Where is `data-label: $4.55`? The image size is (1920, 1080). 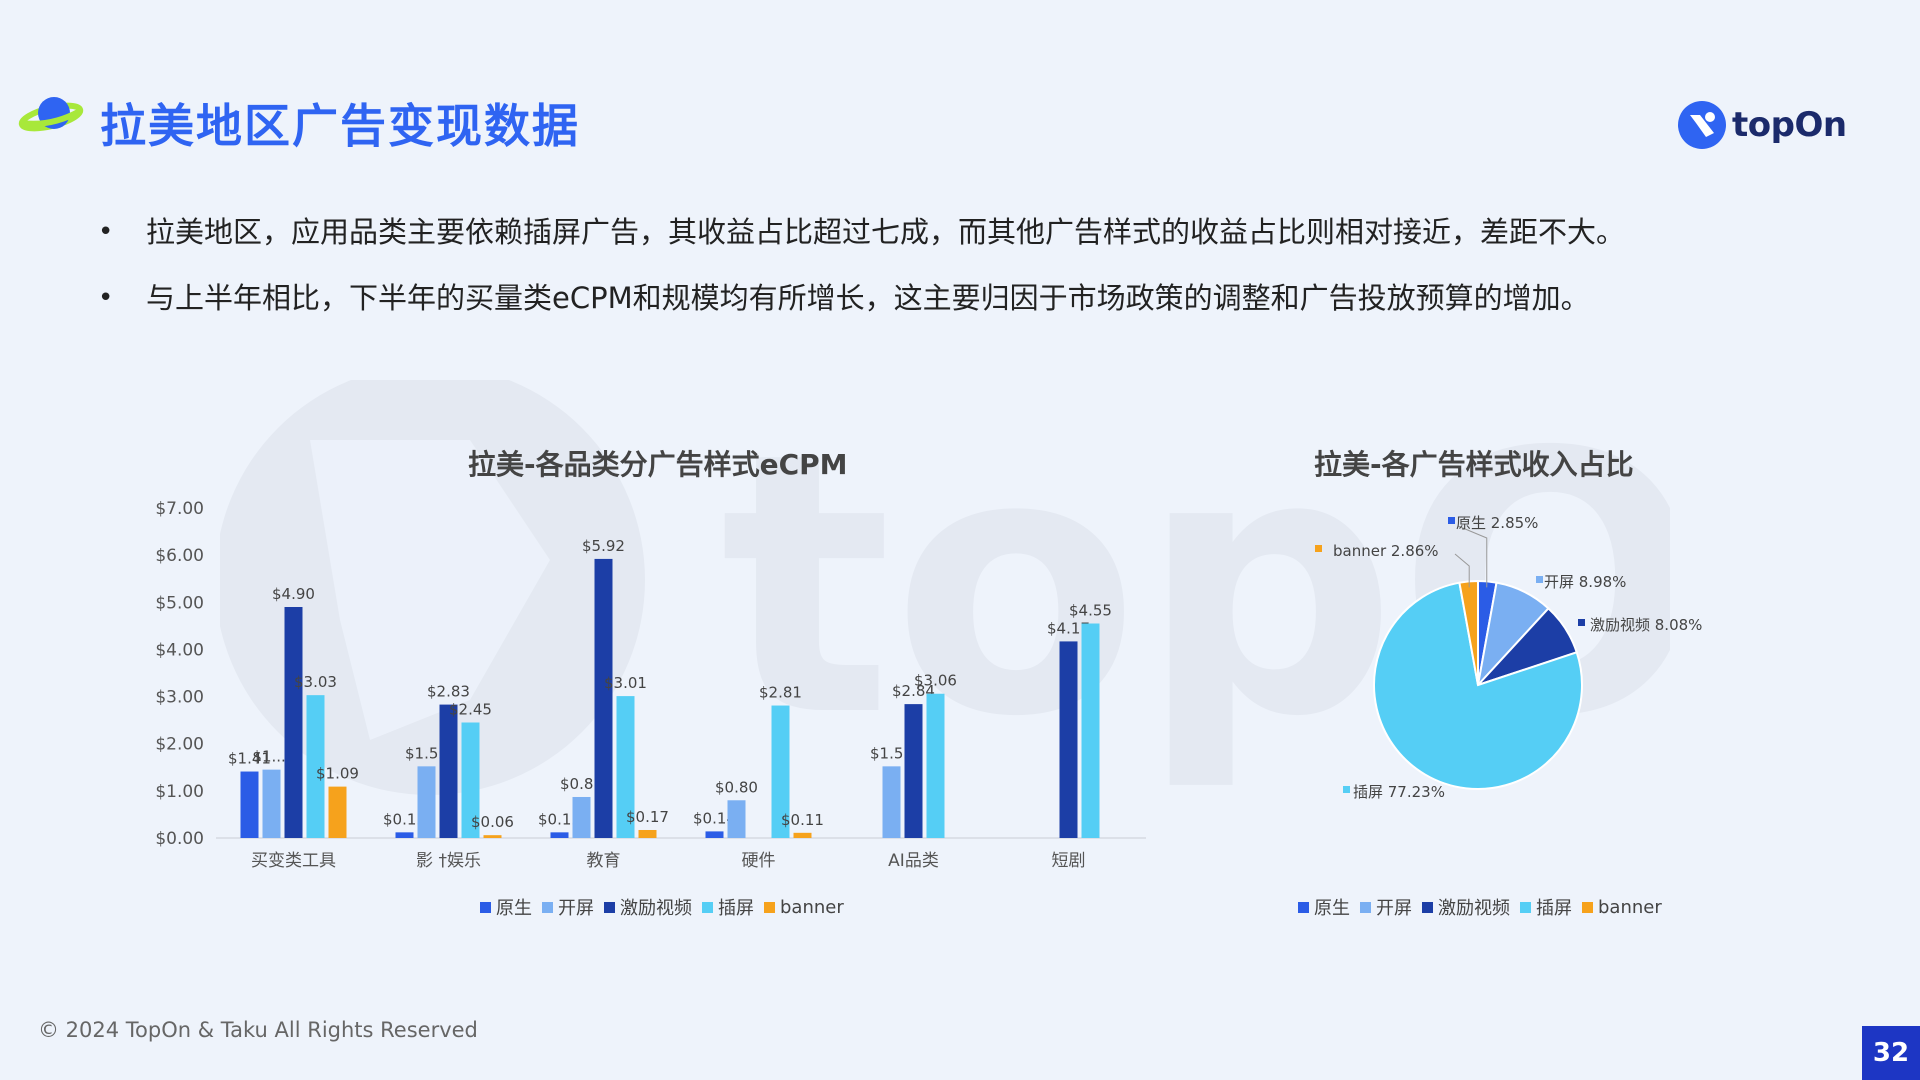
data-label: $4.55 is located at coordinates (1090, 611).